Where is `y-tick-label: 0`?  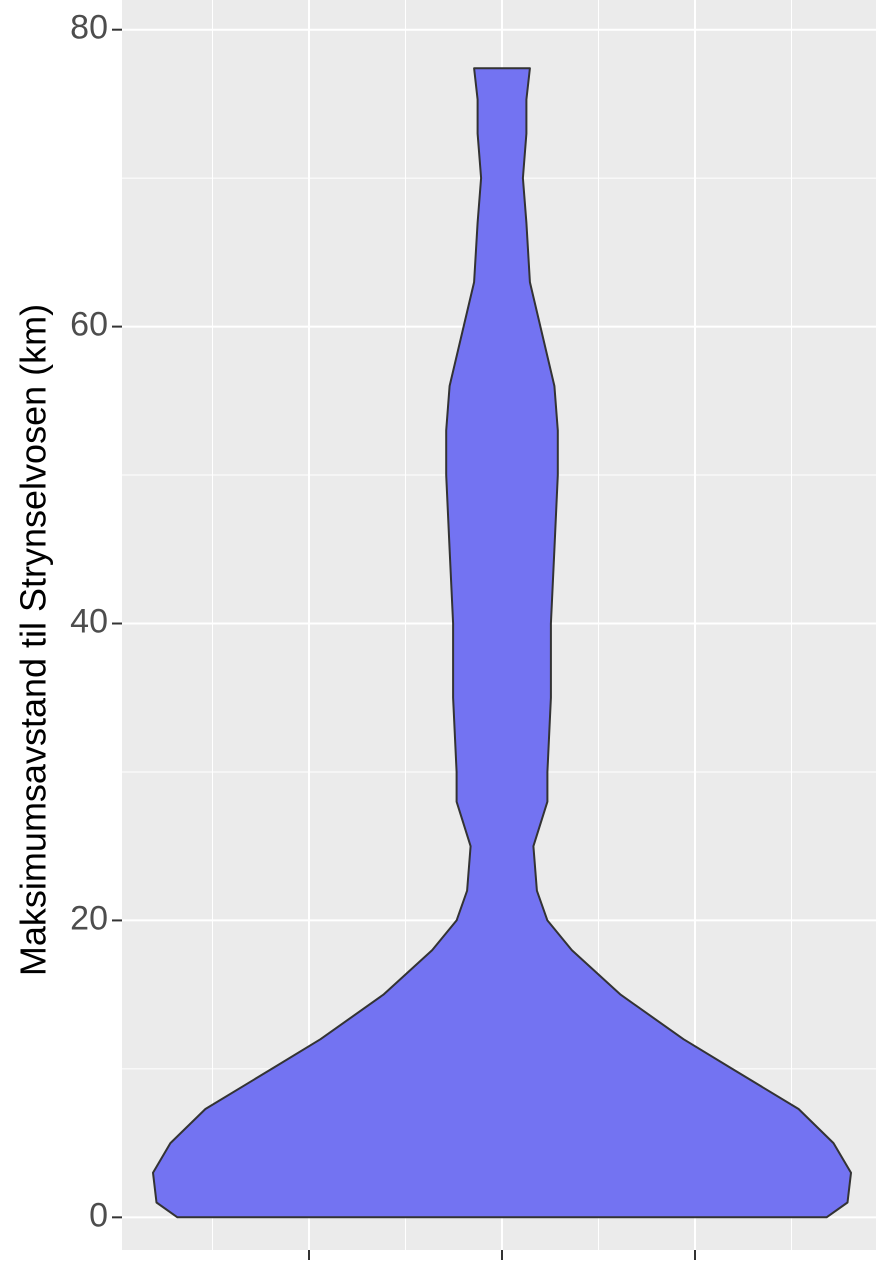 y-tick-label: 0 is located at coordinates (98, 1215).